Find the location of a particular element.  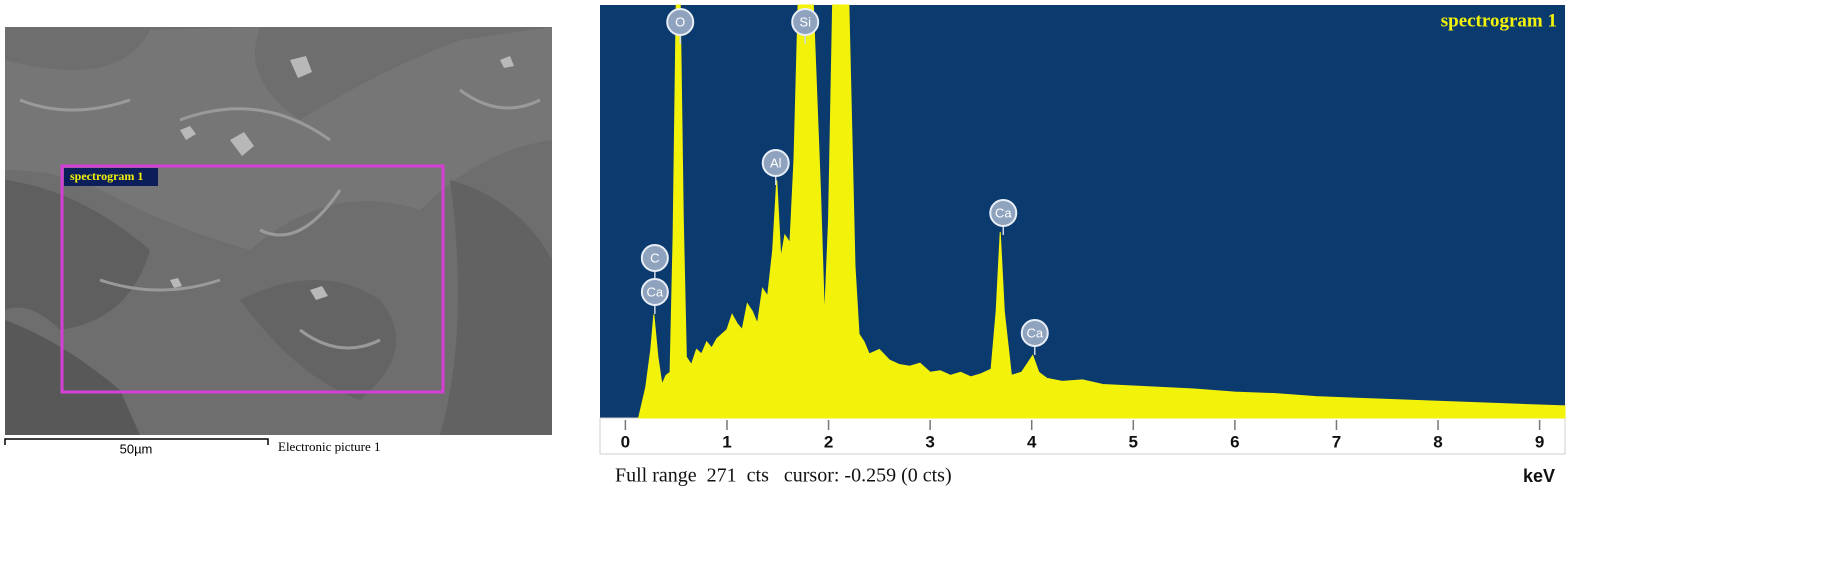

annotation-label: Si is located at coordinates (805, 21).